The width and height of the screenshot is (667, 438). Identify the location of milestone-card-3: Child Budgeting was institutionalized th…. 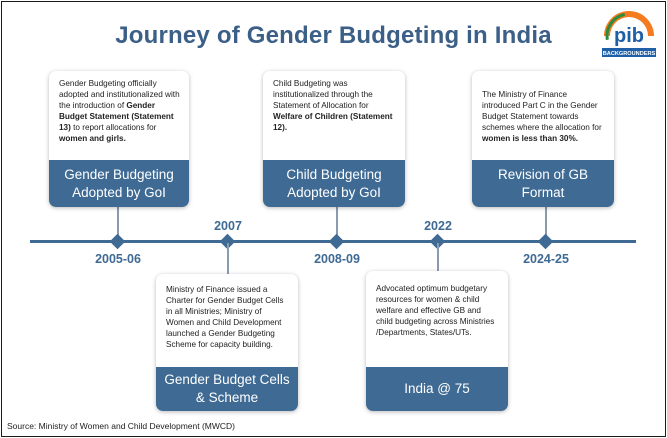
(334, 139).